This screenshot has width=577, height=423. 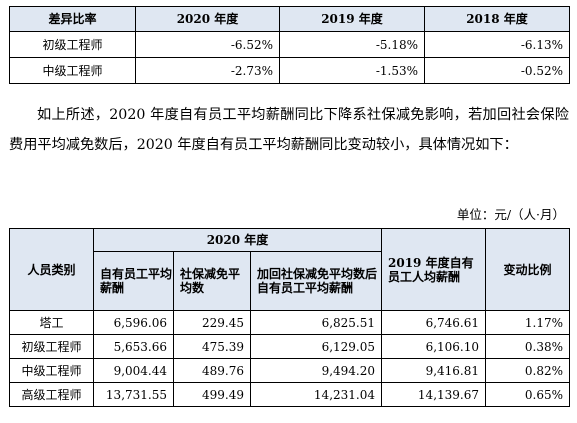 What do you see at coordinates (237, 240) in the screenshot?
I see `header-2020-group: 2020 年度` at bounding box center [237, 240].